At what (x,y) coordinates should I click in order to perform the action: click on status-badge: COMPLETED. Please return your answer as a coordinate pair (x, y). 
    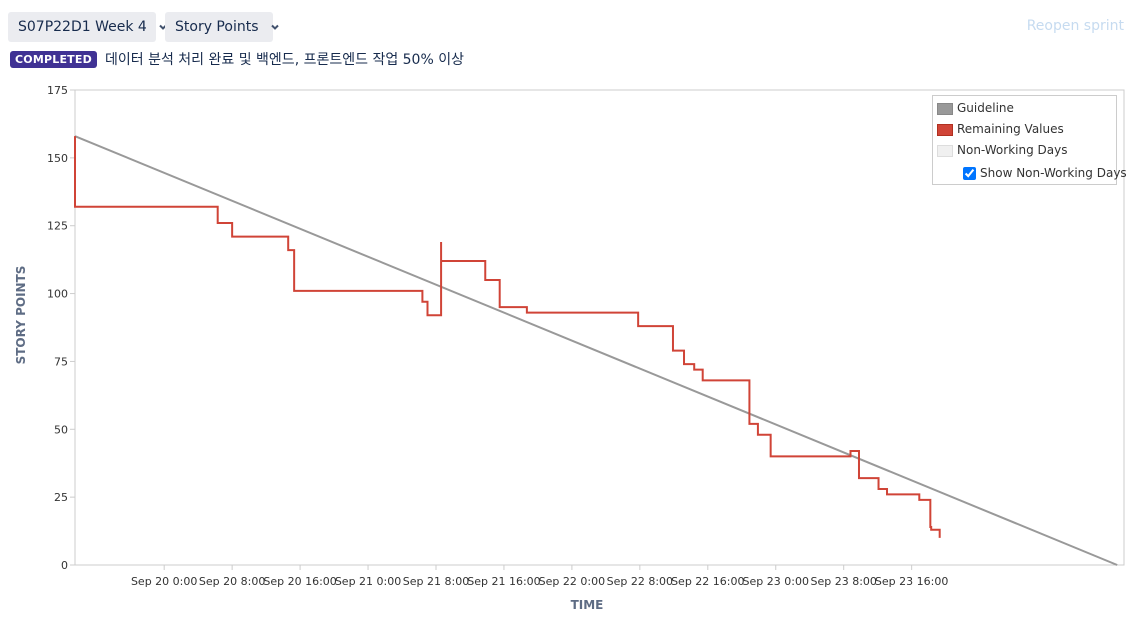
    Looking at the image, I should click on (53, 59).